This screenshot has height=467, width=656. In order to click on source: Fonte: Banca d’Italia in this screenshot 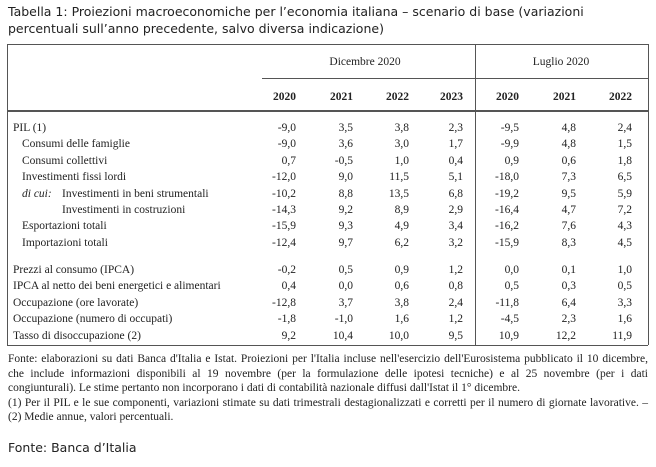, I will do `click(72, 447)`.